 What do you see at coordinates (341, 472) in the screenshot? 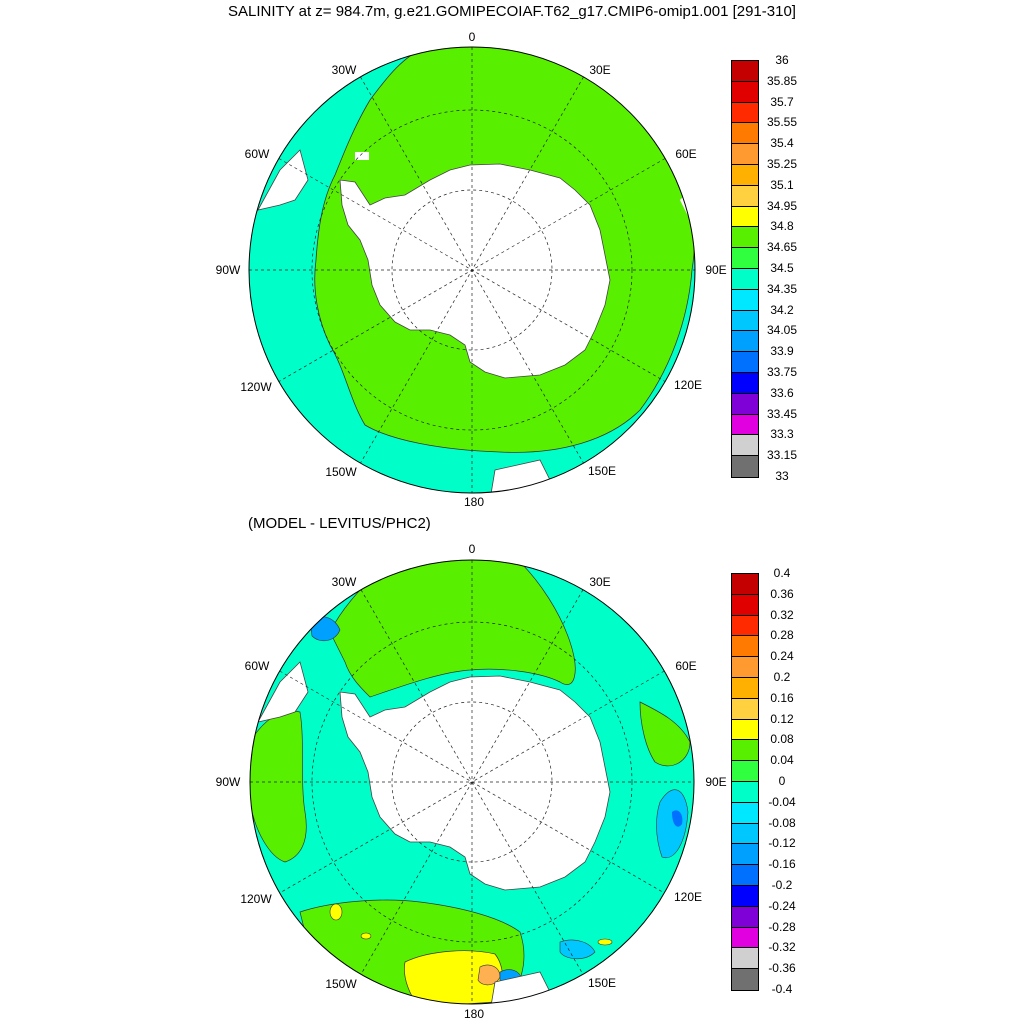
I see `lon-label-150w: 150W` at bounding box center [341, 472].